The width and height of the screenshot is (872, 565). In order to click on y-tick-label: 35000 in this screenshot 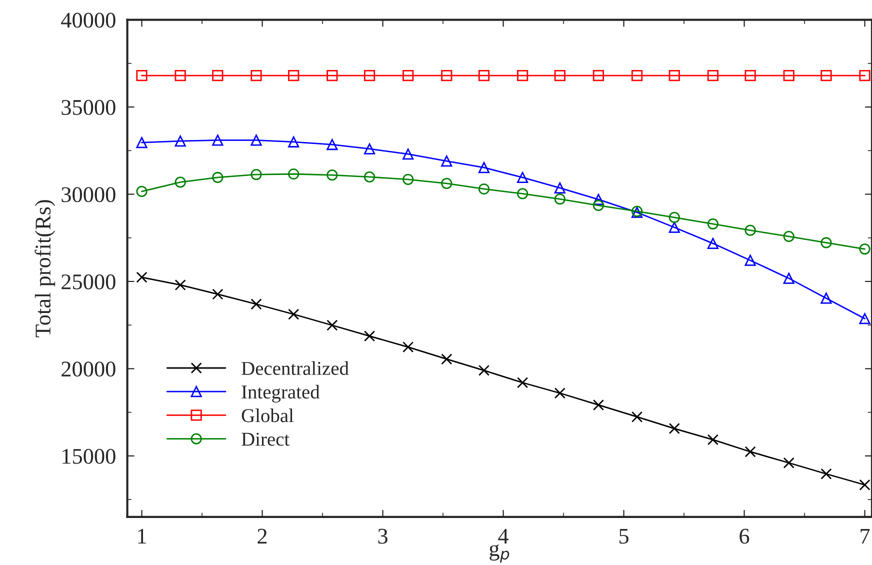, I will do `click(89, 107)`.